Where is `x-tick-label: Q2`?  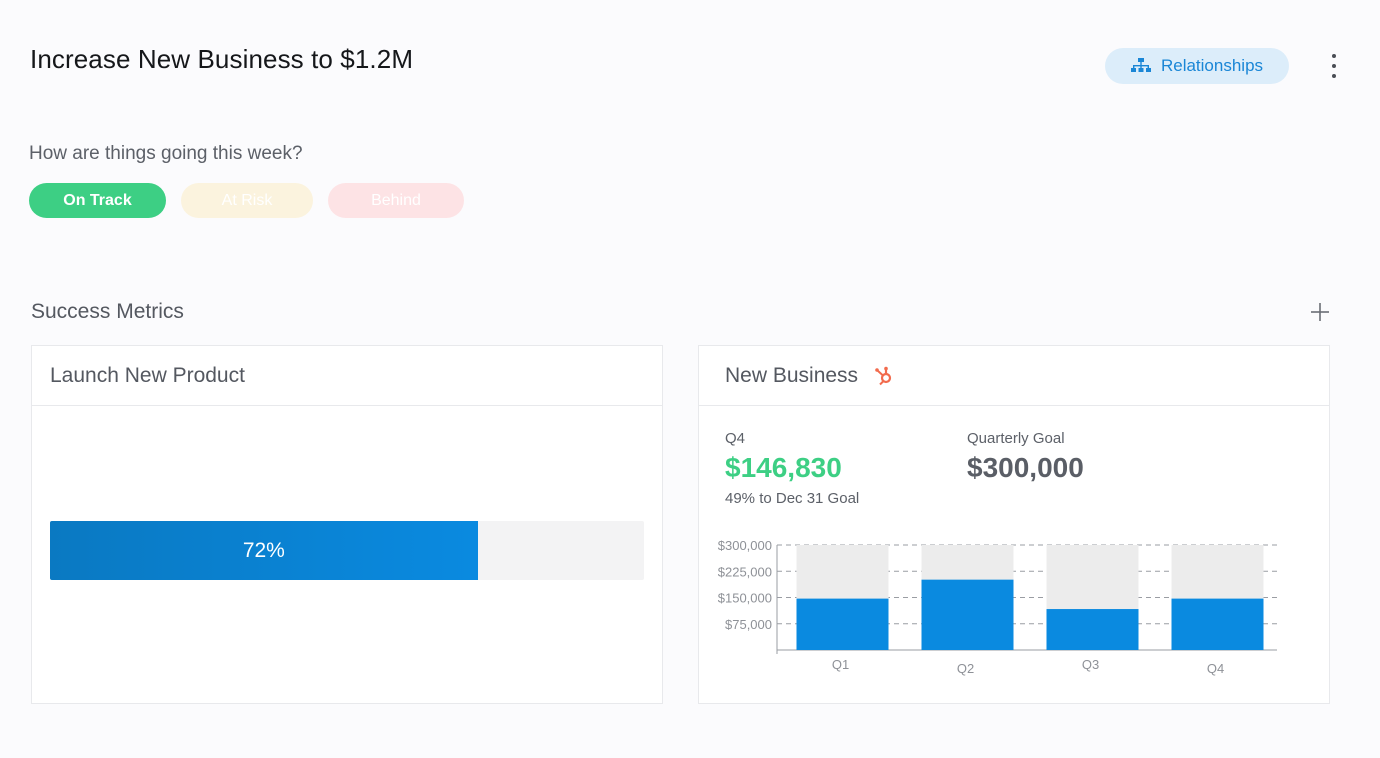 x-tick-label: Q2 is located at coordinates (965, 668).